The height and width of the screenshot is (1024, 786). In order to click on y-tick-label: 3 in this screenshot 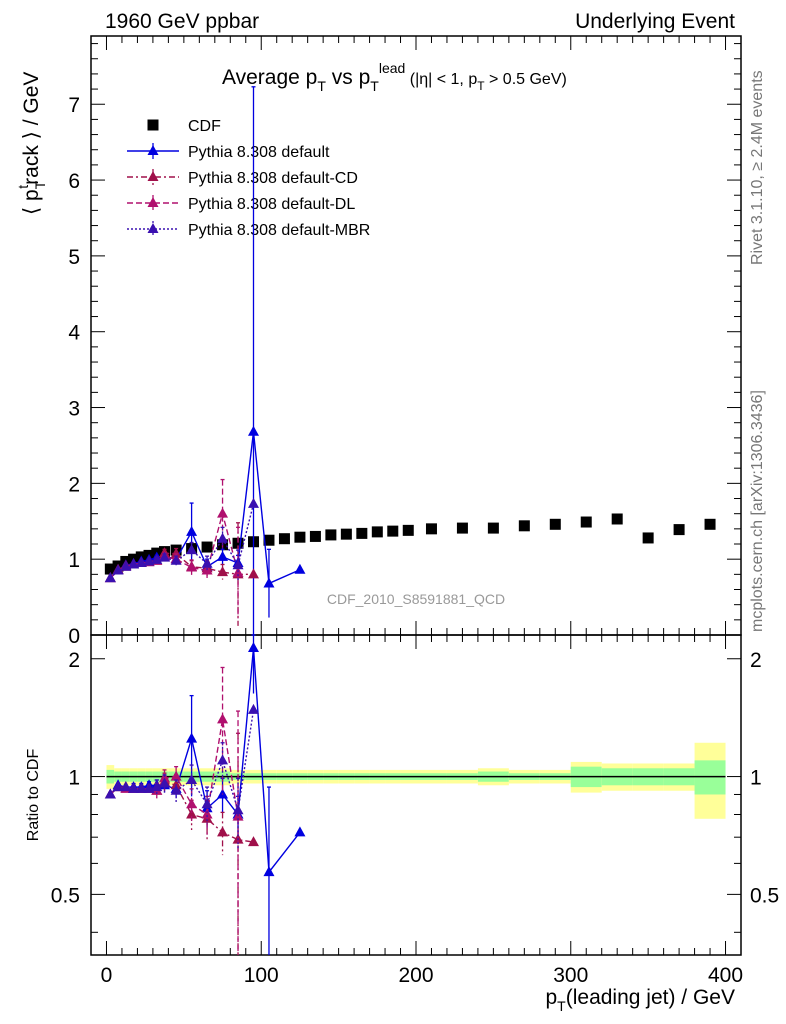, I will do `click(74, 409)`.